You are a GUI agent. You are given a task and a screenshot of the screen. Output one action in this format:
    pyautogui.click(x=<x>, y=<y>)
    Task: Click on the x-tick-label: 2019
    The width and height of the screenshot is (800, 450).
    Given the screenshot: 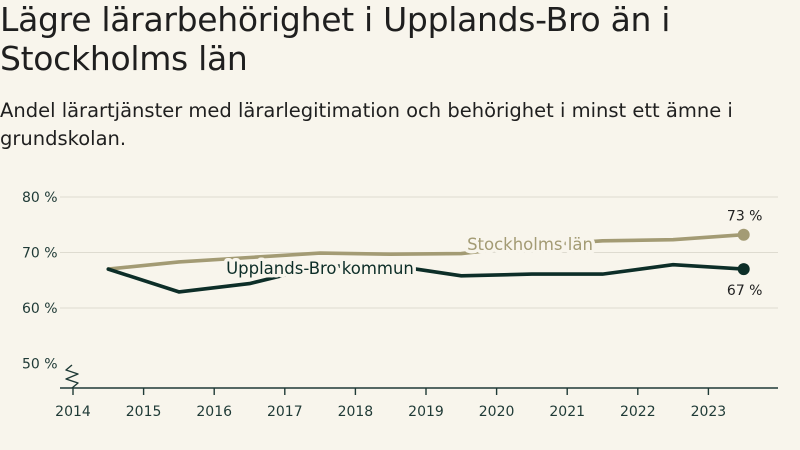 What is the action you would take?
    pyautogui.click(x=426, y=412)
    